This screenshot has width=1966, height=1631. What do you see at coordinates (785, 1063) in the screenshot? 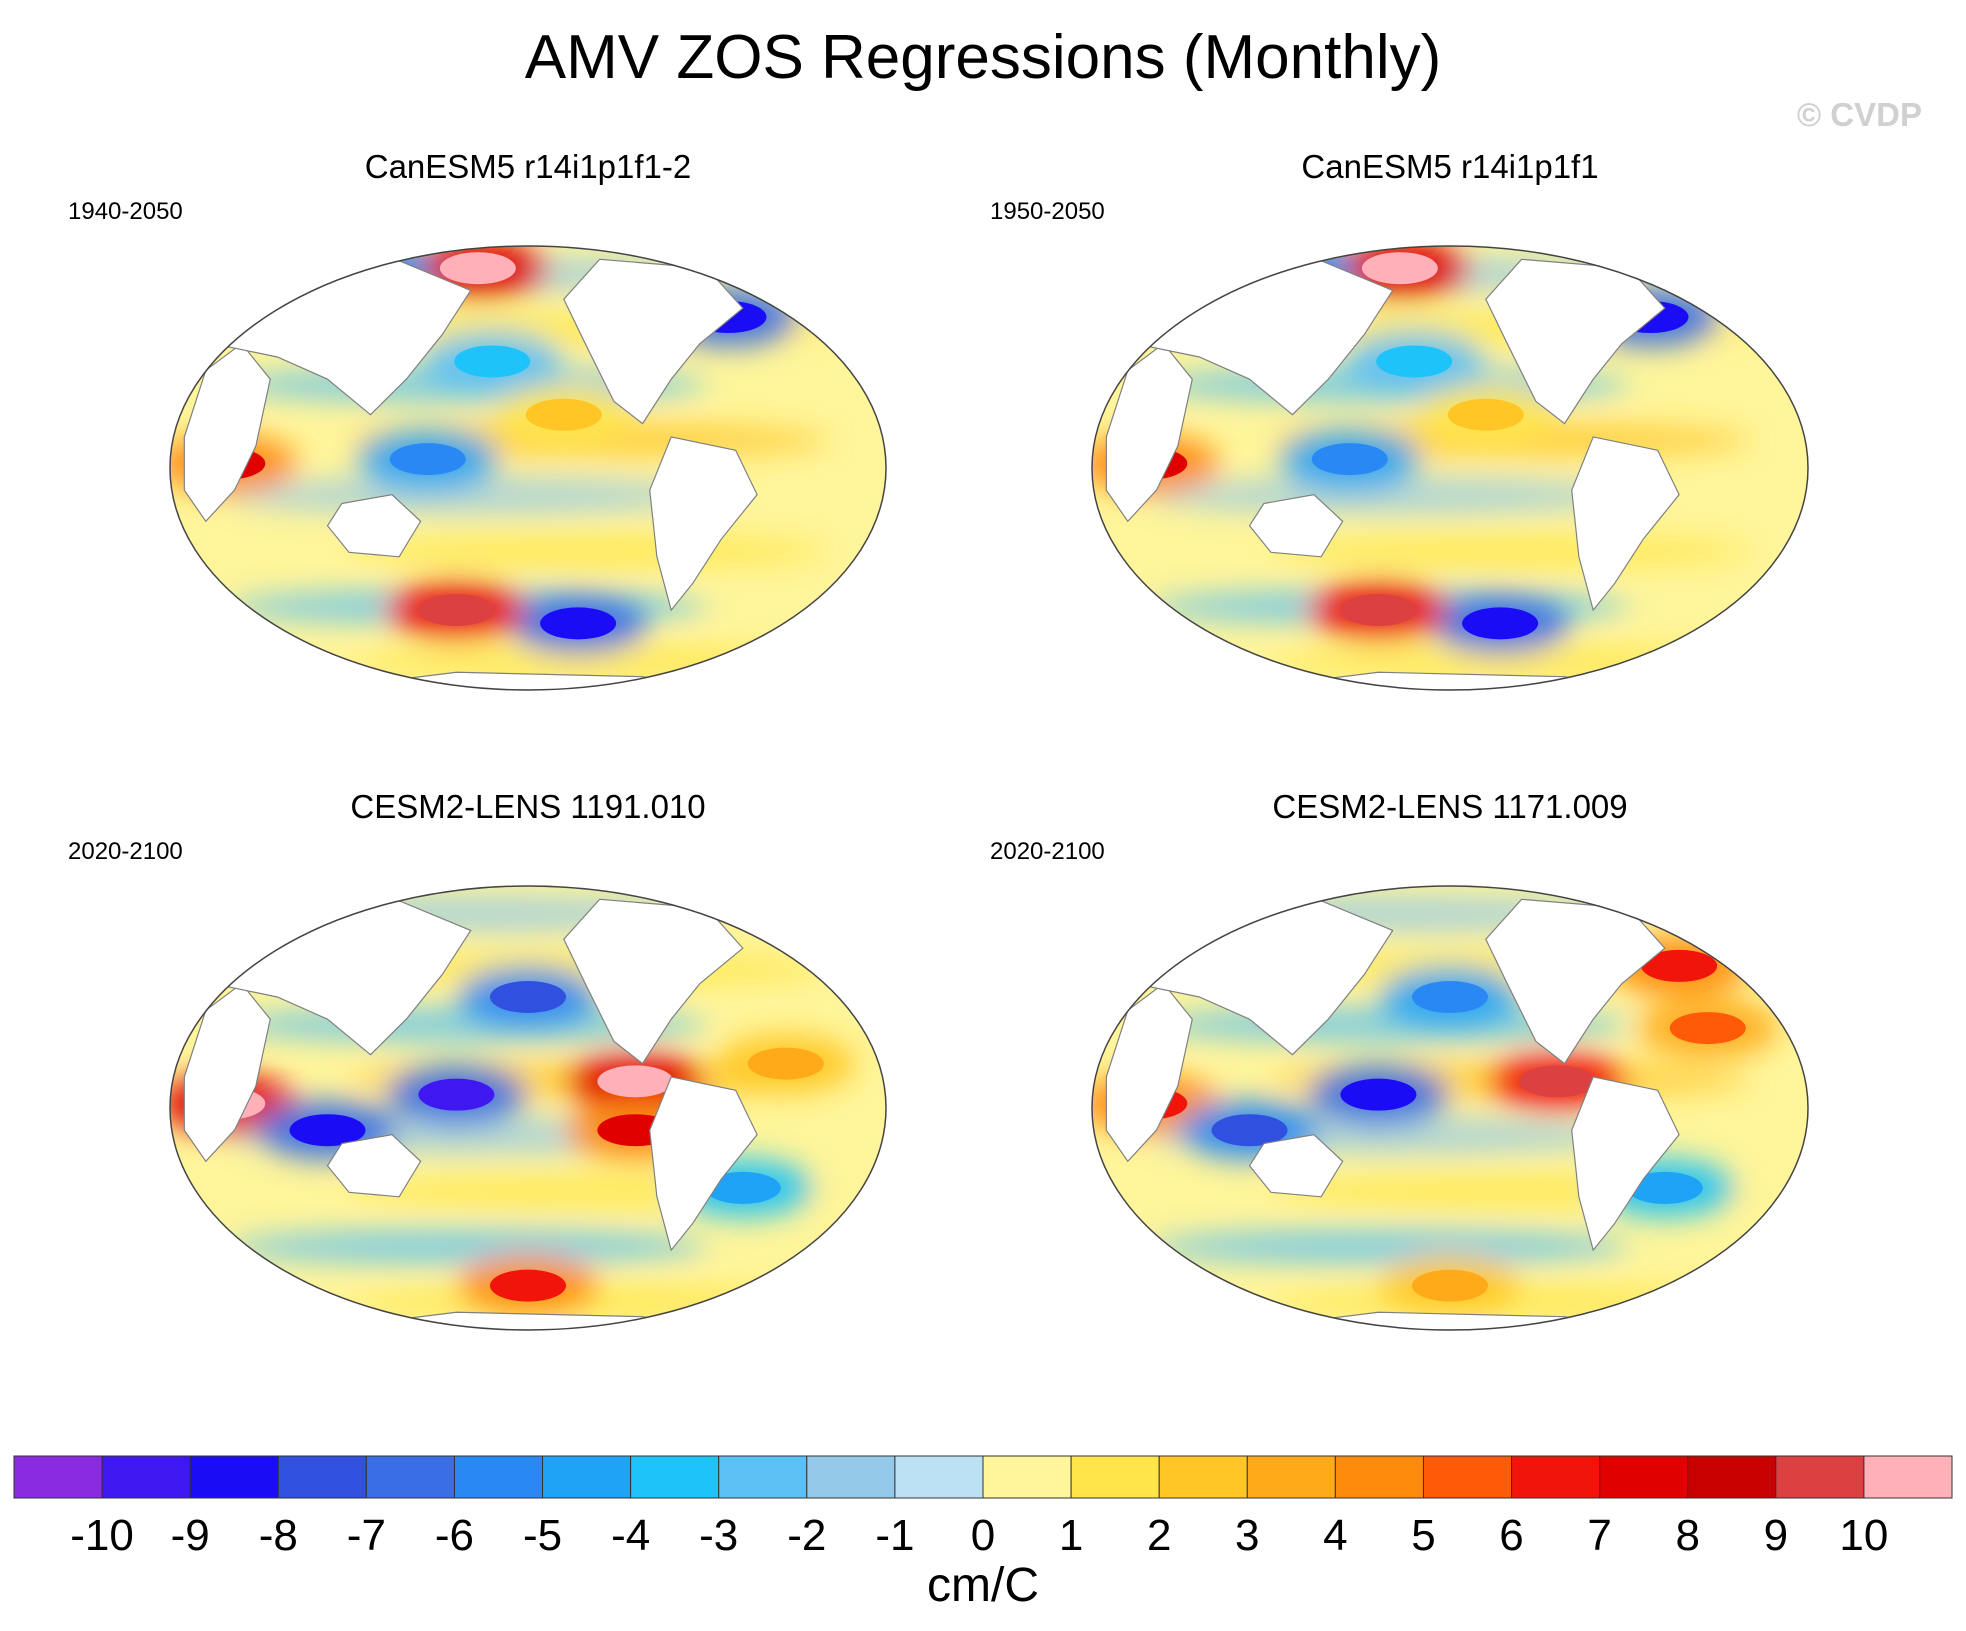
I see `anomaly-subtropical-north-atlantic` at bounding box center [785, 1063].